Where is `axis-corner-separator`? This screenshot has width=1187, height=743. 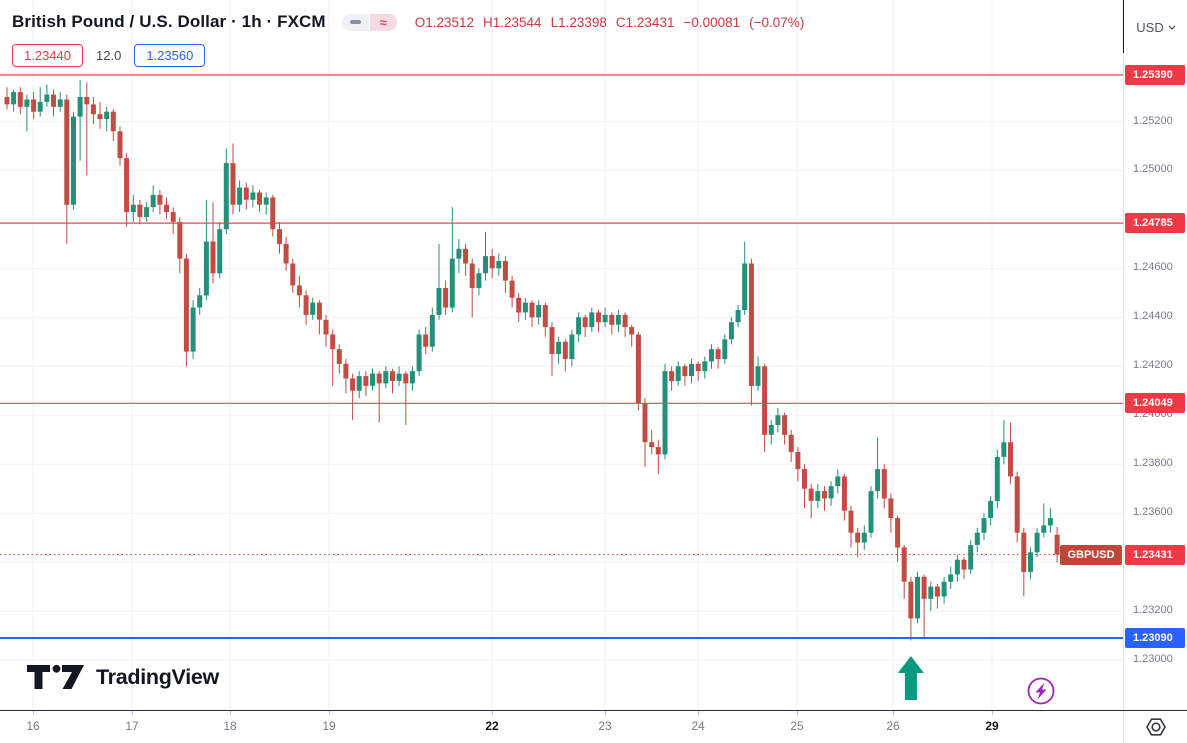
axis-corner-separator is located at coordinates (1123, 727).